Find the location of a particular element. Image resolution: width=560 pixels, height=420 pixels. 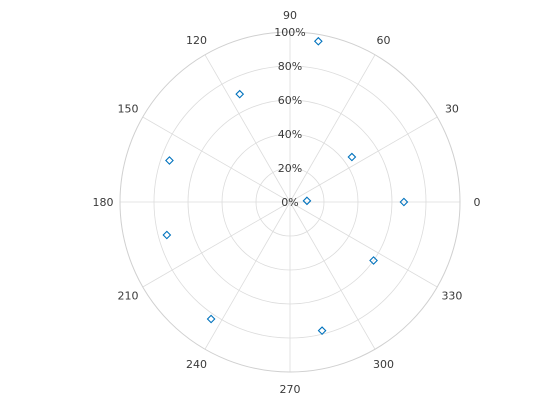

angle-tick-label: 270 is located at coordinates (290, 389).